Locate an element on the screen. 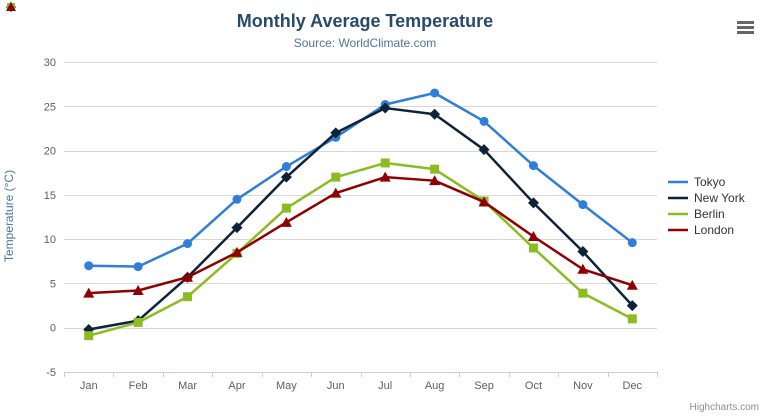 The image size is (769, 416). square-legend-marker-icon is located at coordinates (678, 214).